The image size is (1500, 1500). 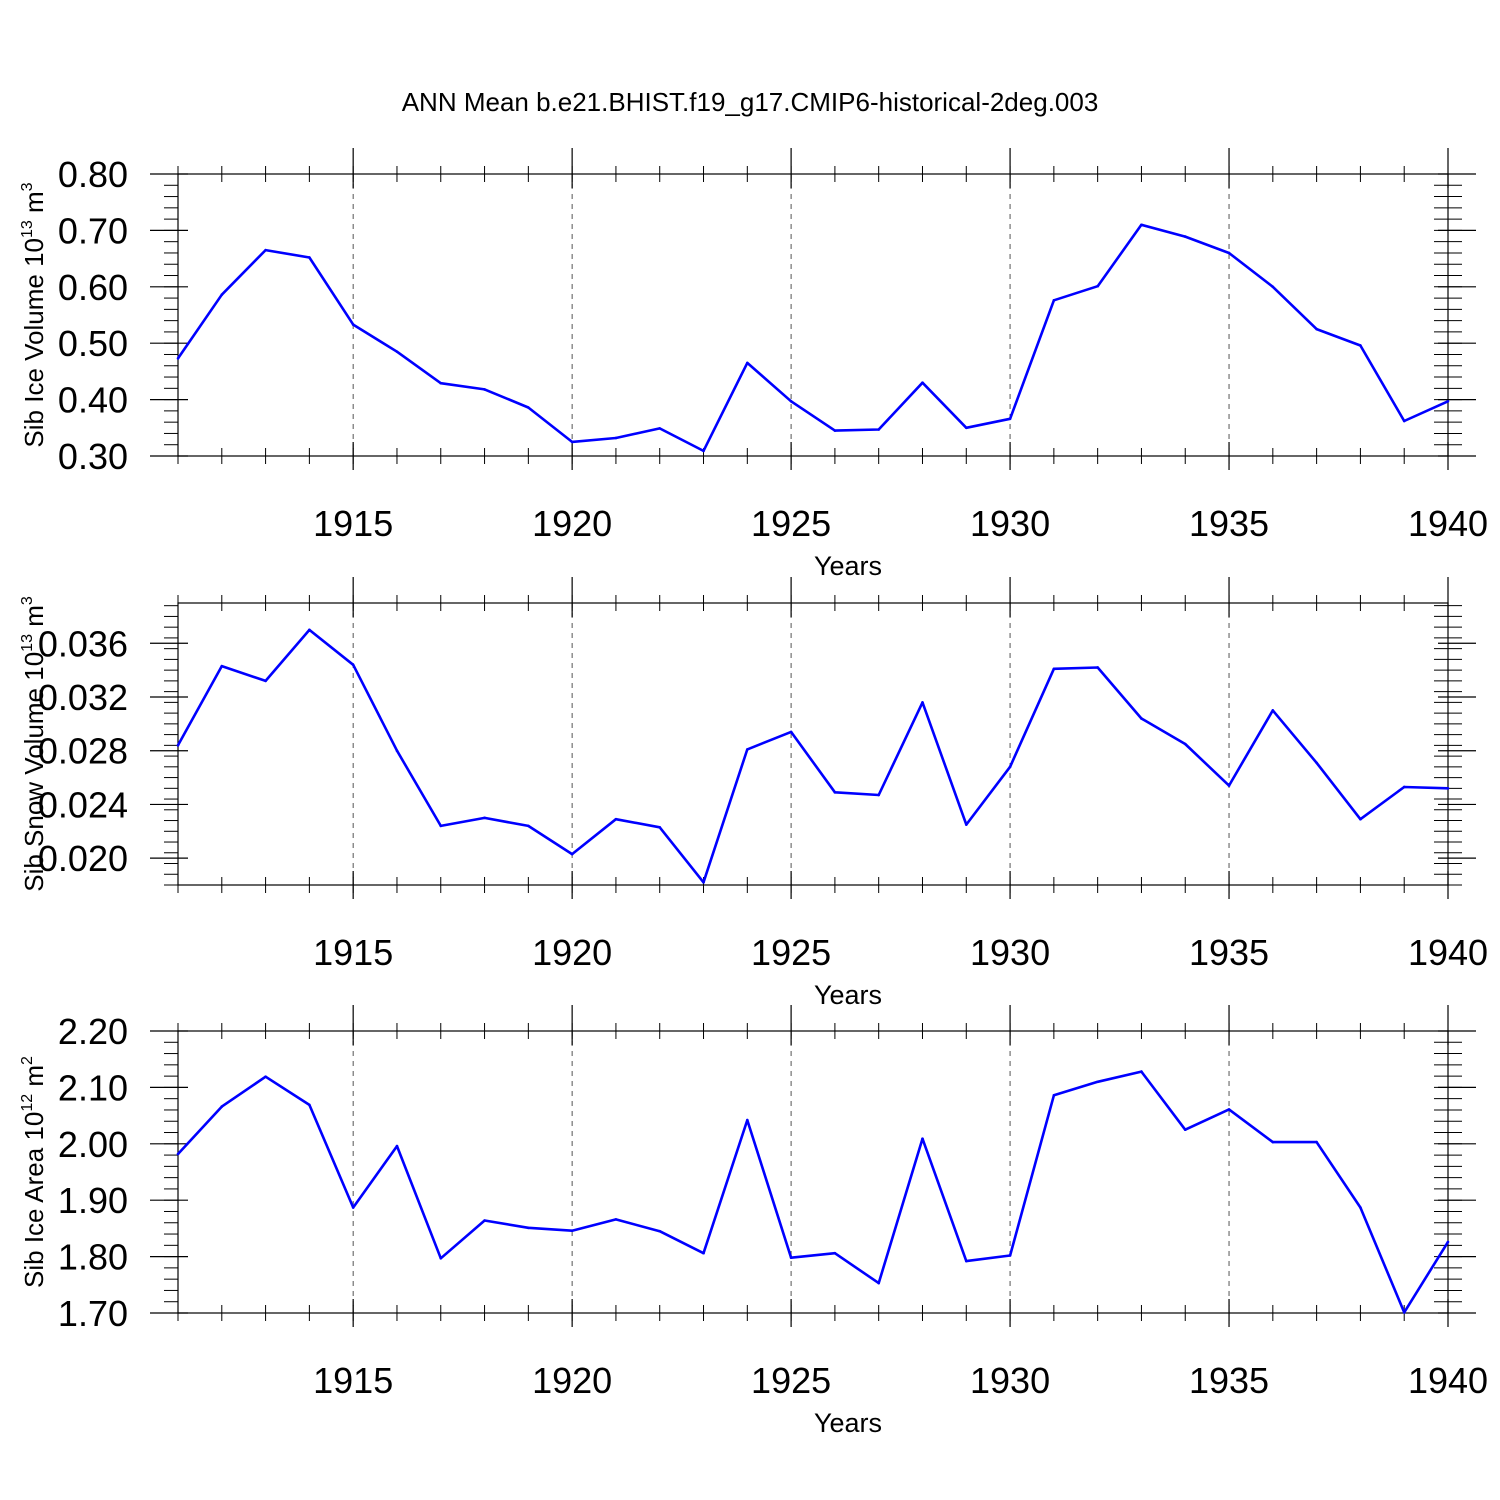 I want to click on y-tick-label: 0.024, so click(x=83, y=804).